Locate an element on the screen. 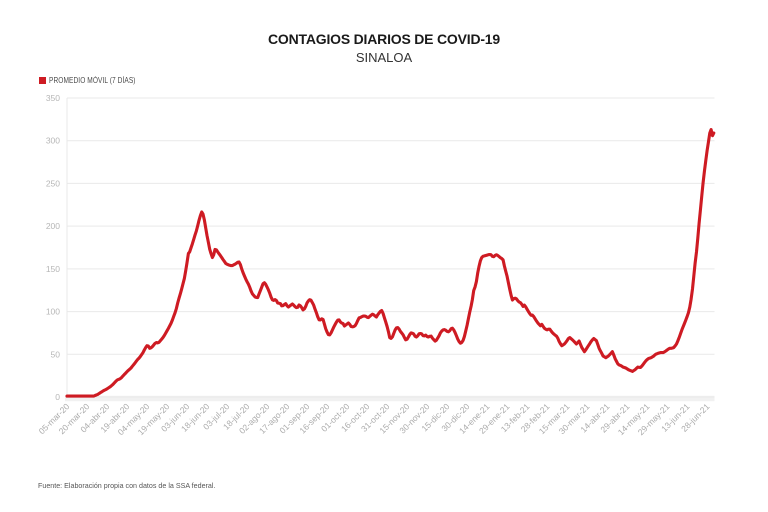 The height and width of the screenshot is (512, 768). x-axis-band is located at coordinates (390, 398).